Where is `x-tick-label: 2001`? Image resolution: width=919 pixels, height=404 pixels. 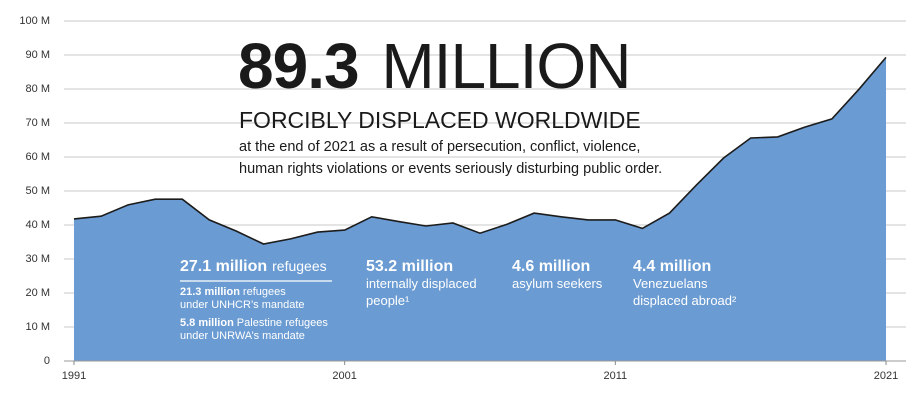 x-tick-label: 2001 is located at coordinates (344, 376).